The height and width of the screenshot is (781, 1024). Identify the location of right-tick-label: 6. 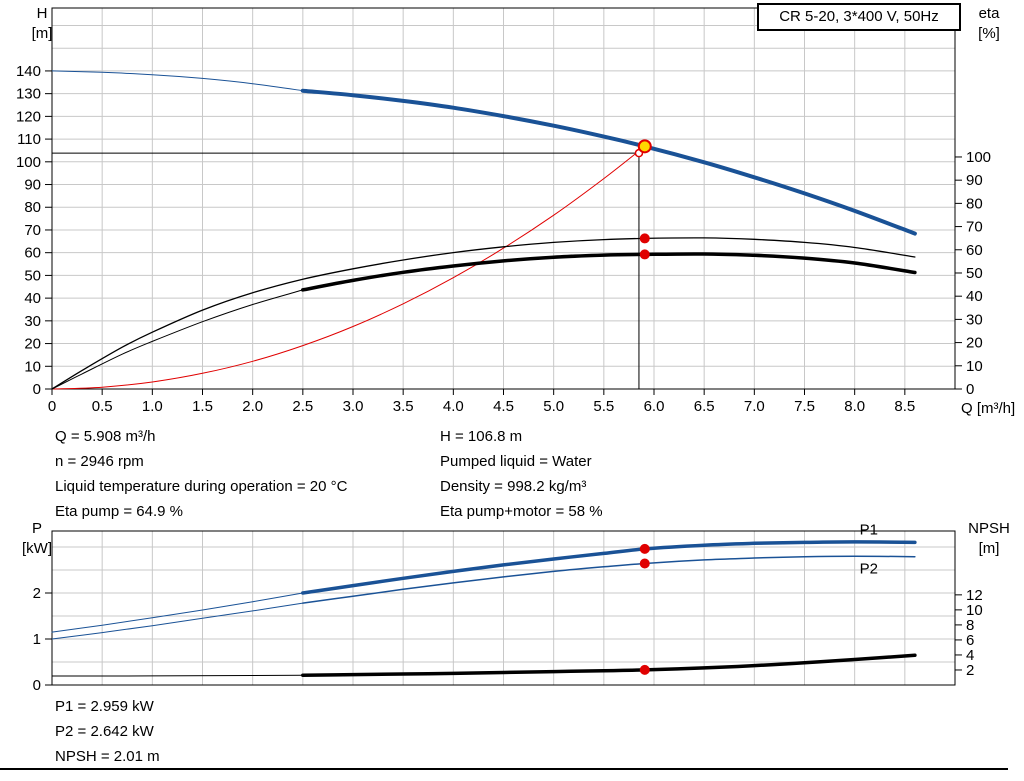
(970, 640).